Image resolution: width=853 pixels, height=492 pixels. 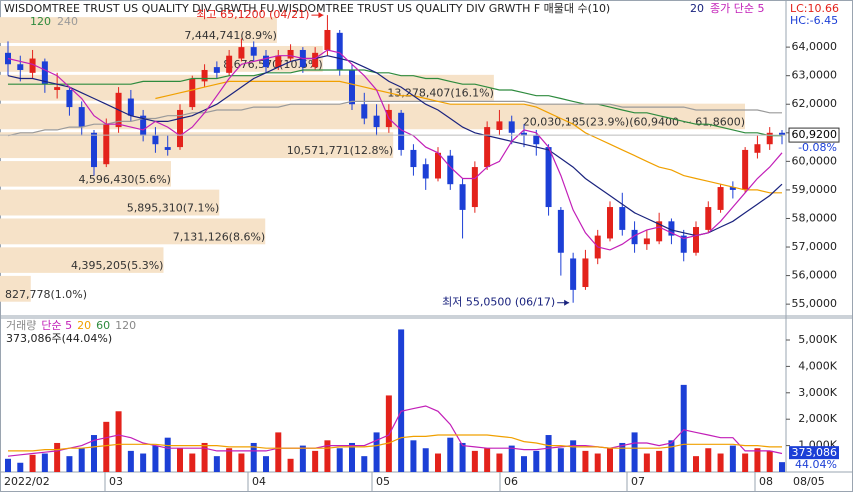 What do you see at coordinates (815, 189) in the screenshot?
I see `y-tick-label: 59,0000` at bounding box center [815, 189].